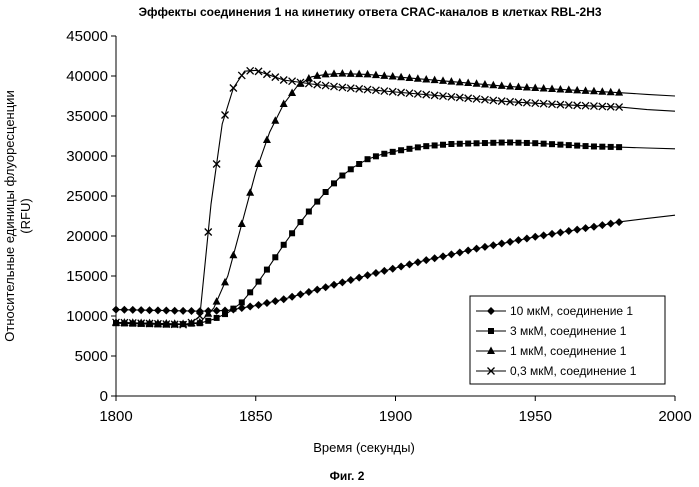 Image resolution: width=699 pixels, height=487 pixels. What do you see at coordinates (395, 416) in the screenshot?
I see `x-tick-label: 1900` at bounding box center [395, 416].